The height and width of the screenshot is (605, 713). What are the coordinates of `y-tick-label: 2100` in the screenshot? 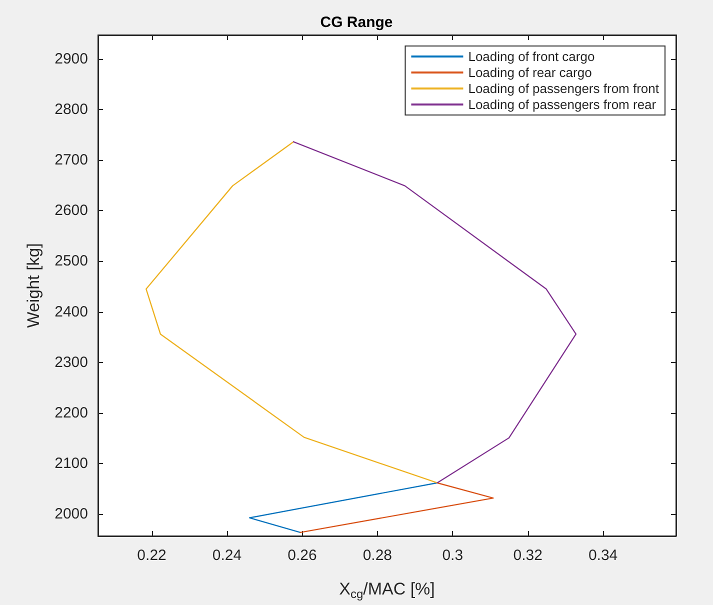 It's located at (71, 463).